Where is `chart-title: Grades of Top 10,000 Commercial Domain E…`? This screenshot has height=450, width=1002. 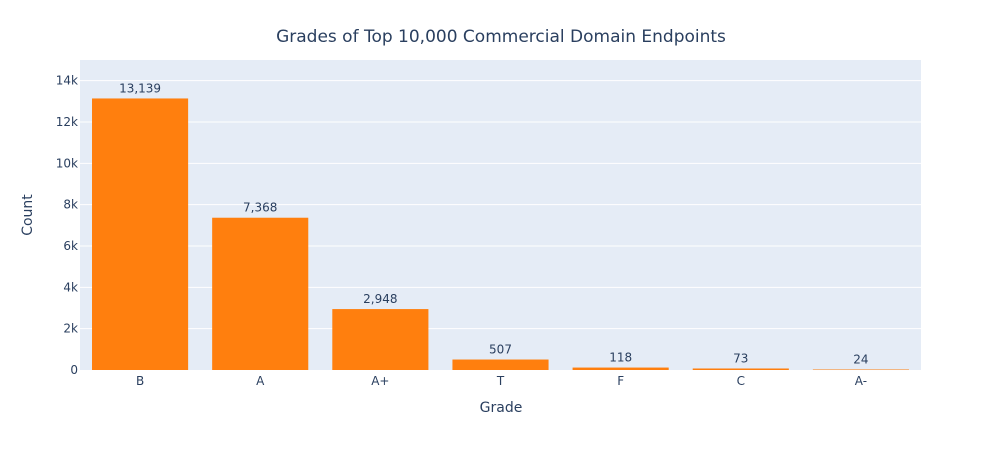
chart-title: Grades of Top 10,000 Commercial Domain E… is located at coordinates (501, 37).